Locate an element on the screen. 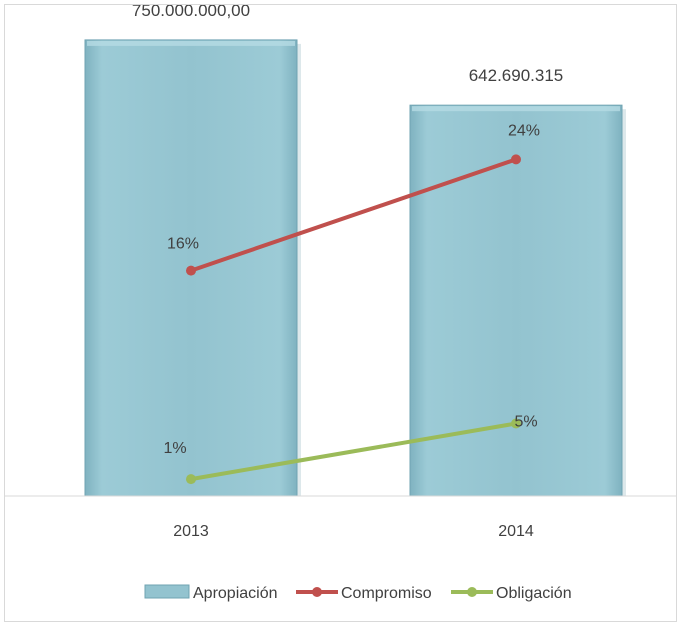  legend-label: Obligación is located at coordinates (534, 593).